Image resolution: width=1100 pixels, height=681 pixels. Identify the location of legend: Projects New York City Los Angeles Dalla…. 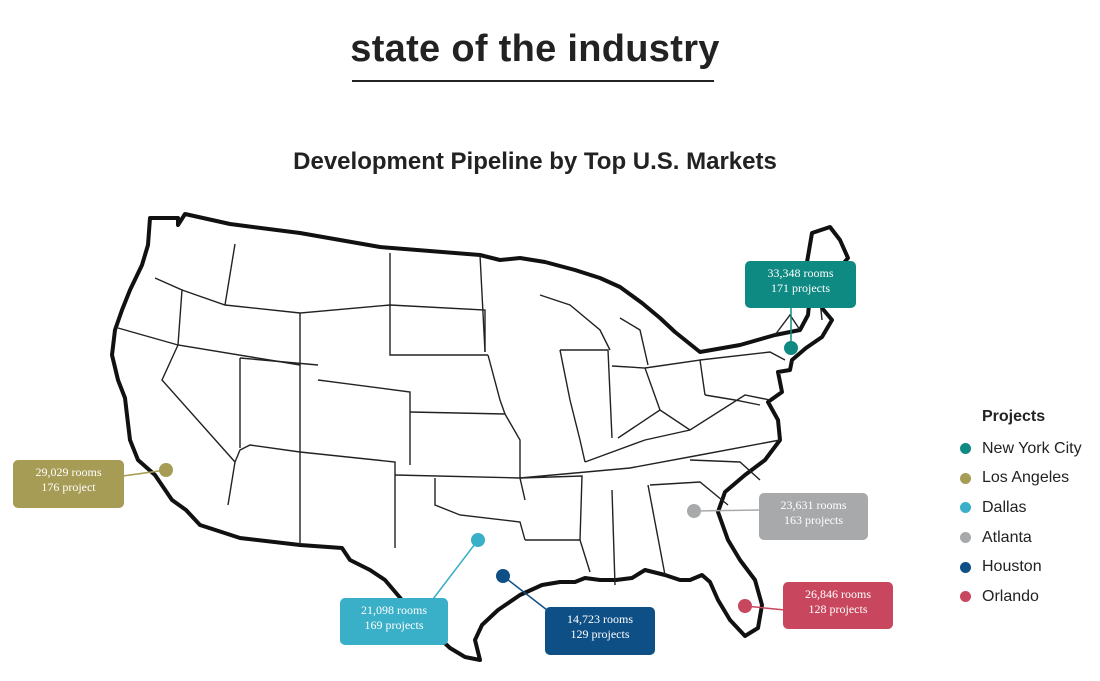
(1021, 510).